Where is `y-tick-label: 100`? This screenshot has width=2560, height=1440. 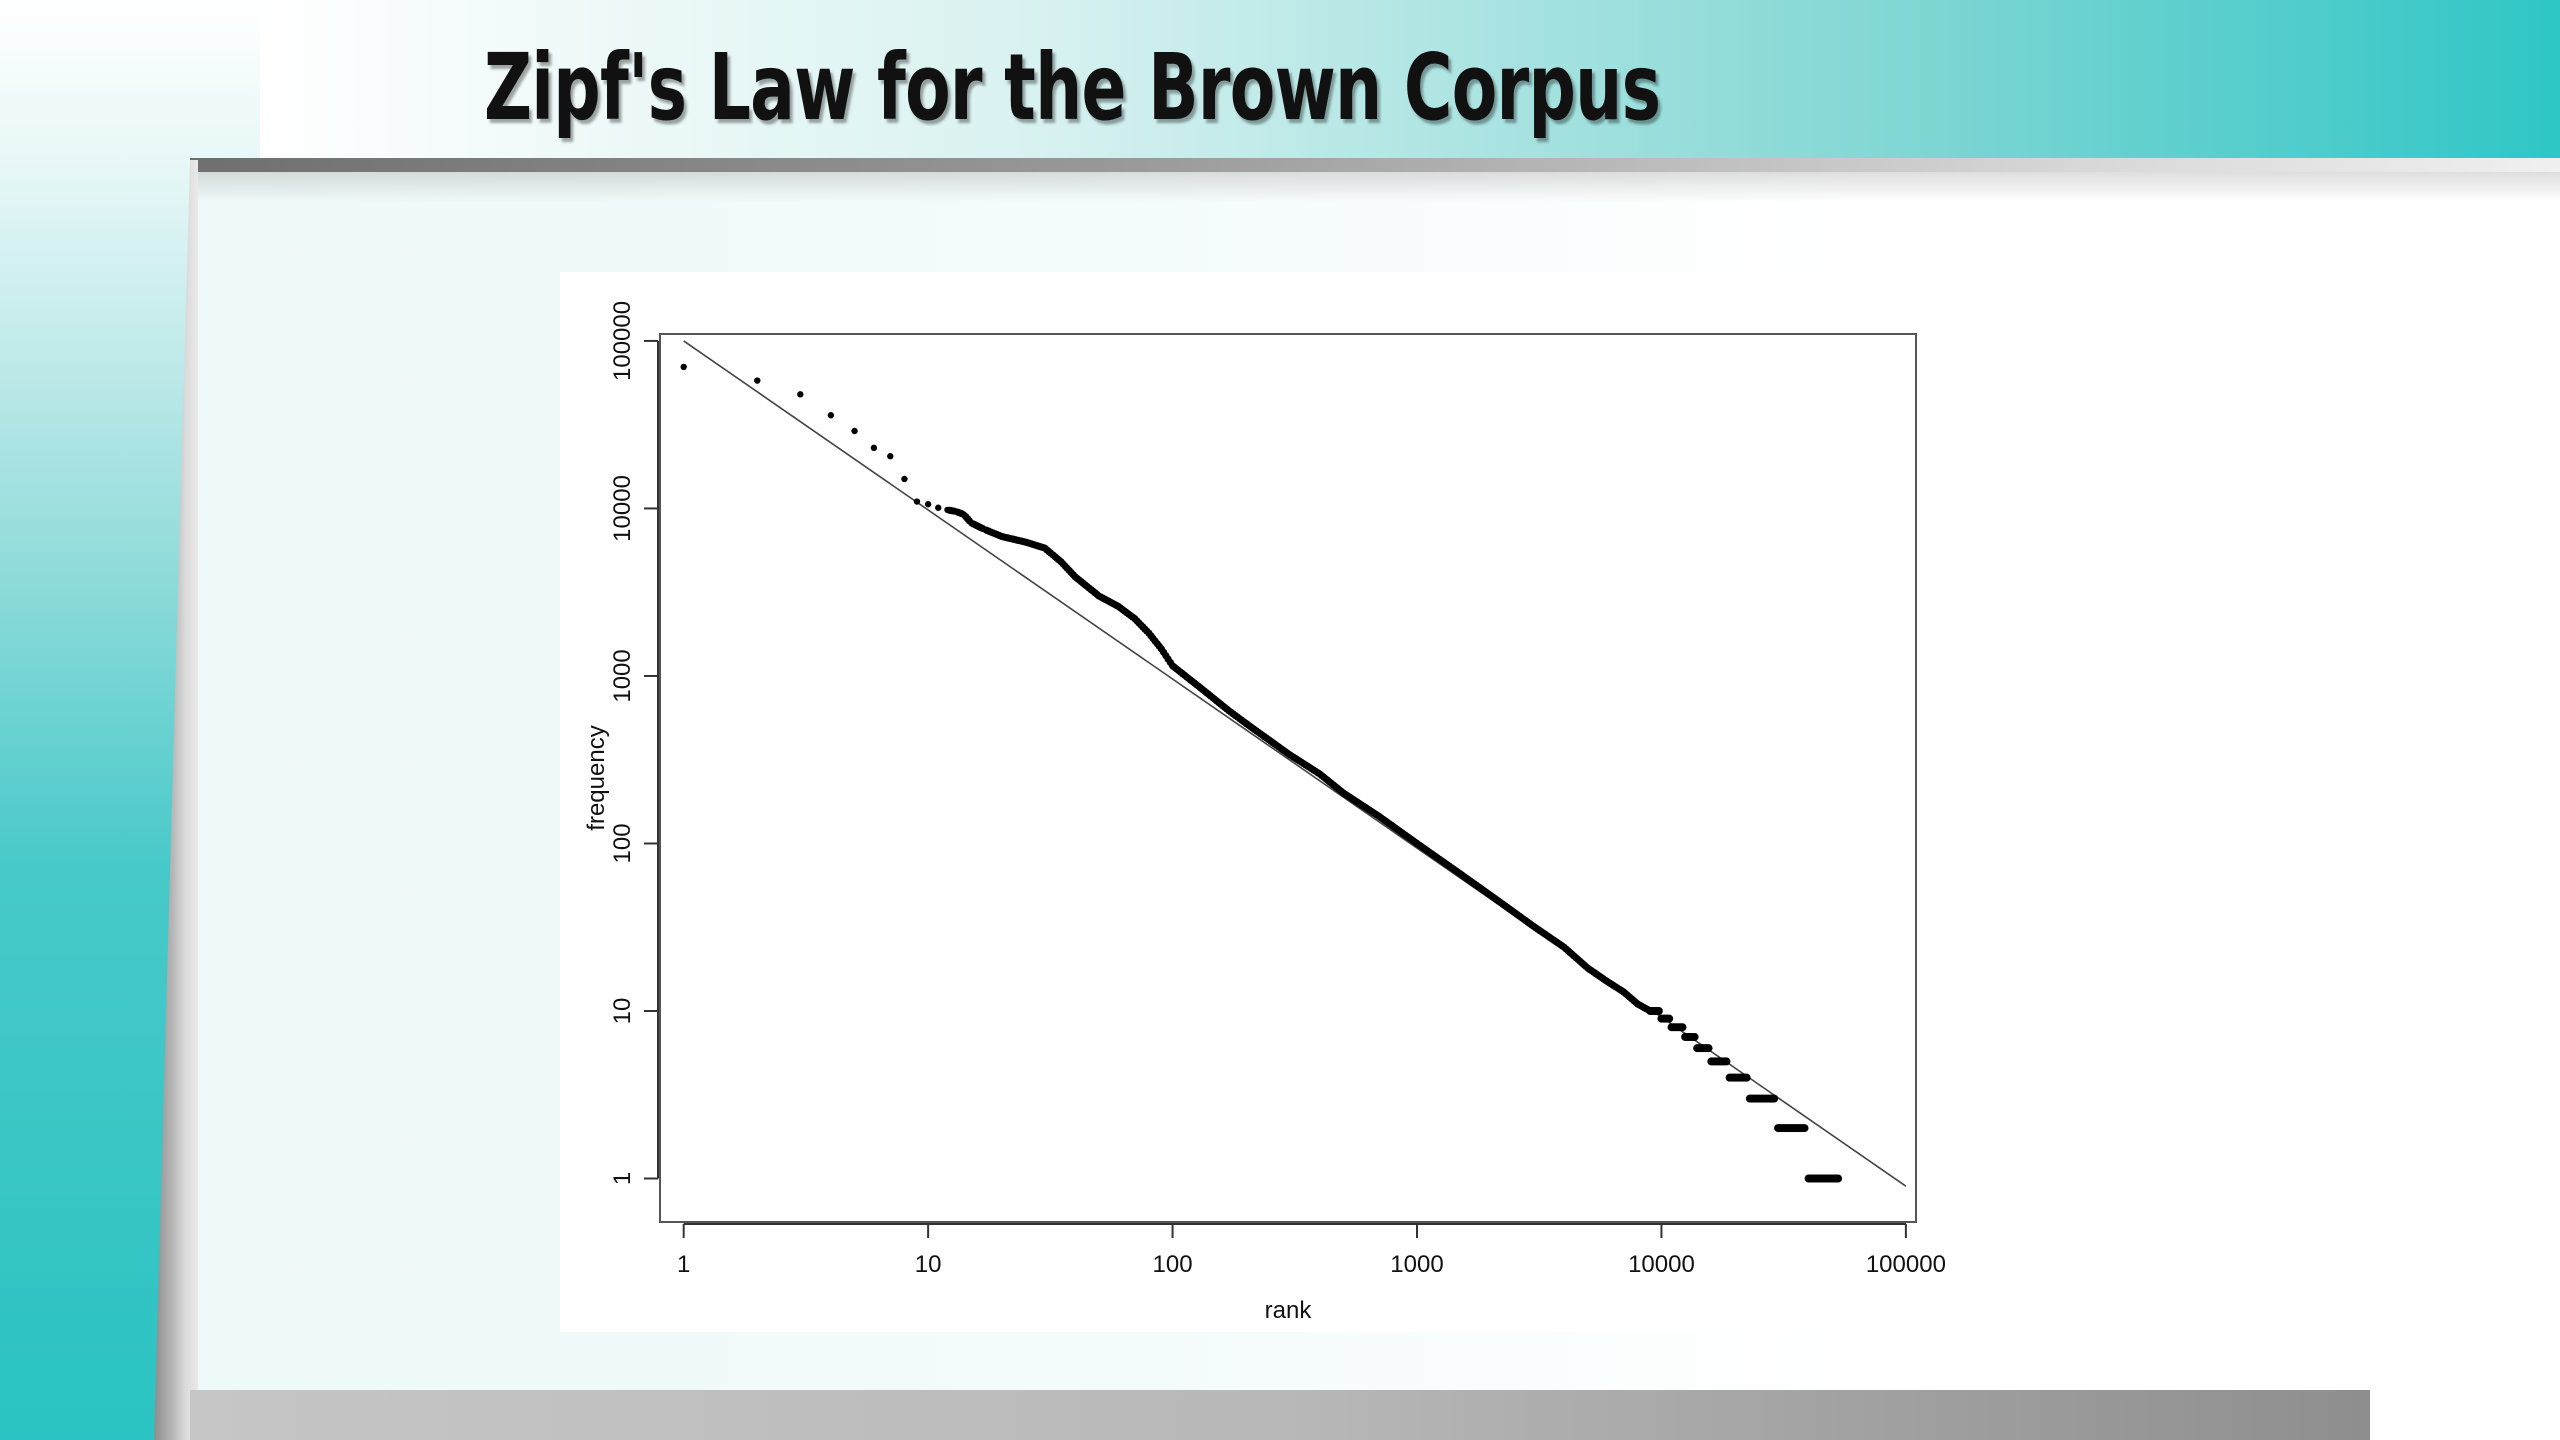
y-tick-label: 100 is located at coordinates (622, 843).